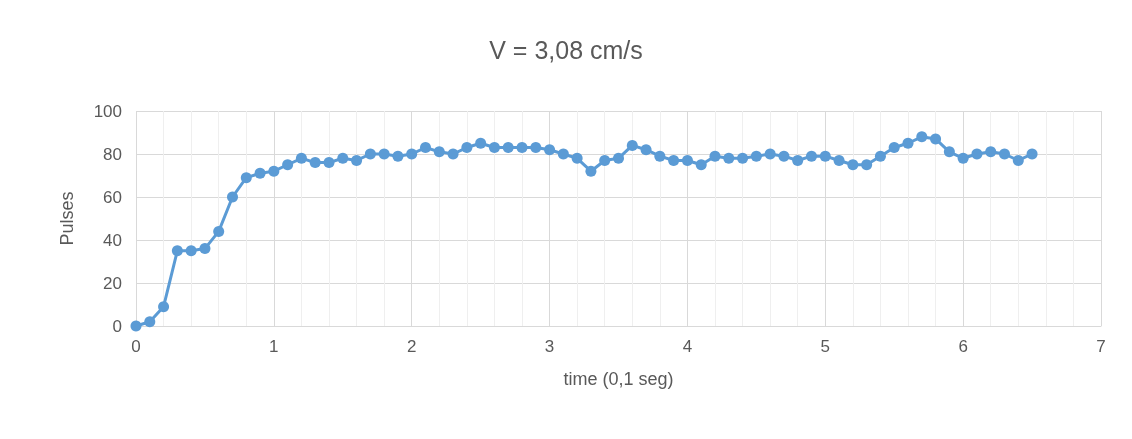  What do you see at coordinates (67, 218) in the screenshot?
I see `y-axis-title: Pulses` at bounding box center [67, 218].